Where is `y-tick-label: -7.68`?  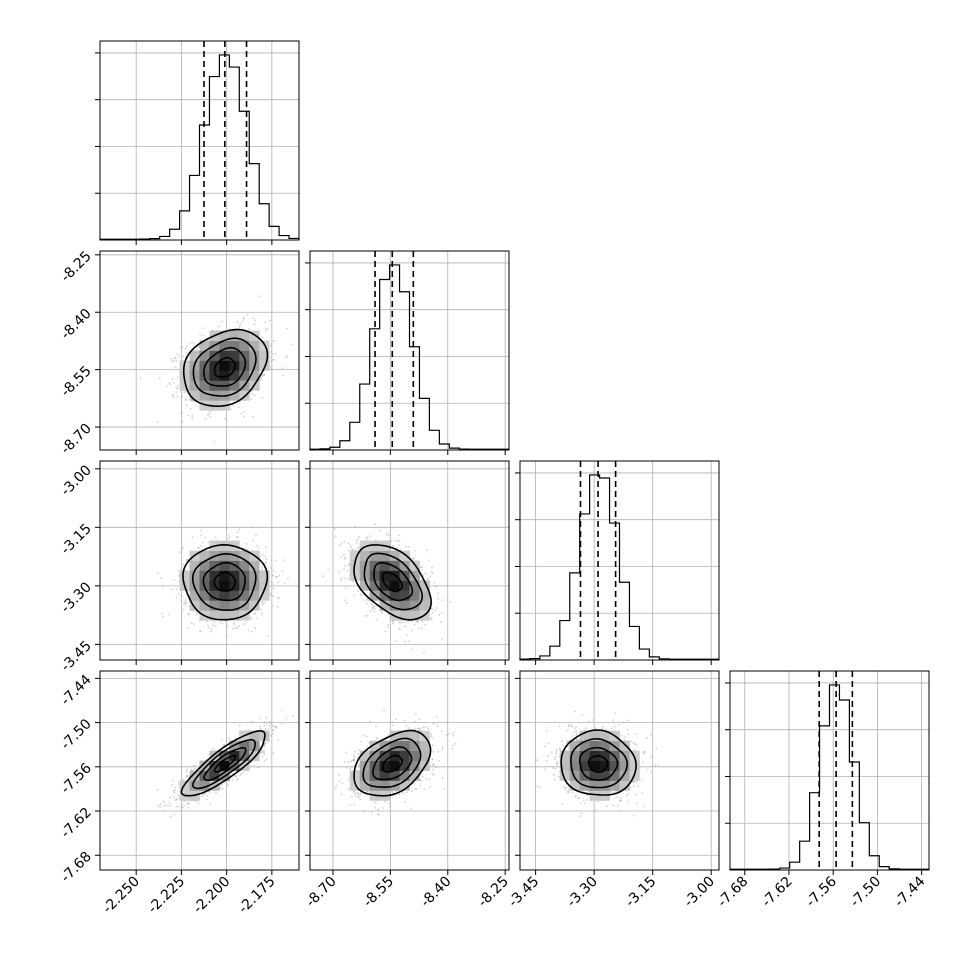
y-tick-label: -7.68 is located at coordinates (76, 867).